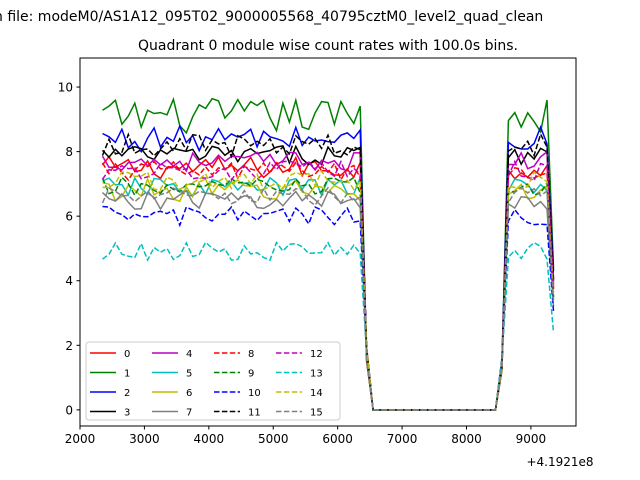 The width and height of the screenshot is (640, 480). Describe the element at coordinates (65, 88) in the screenshot. I see `y-tick-label: 10` at that location.